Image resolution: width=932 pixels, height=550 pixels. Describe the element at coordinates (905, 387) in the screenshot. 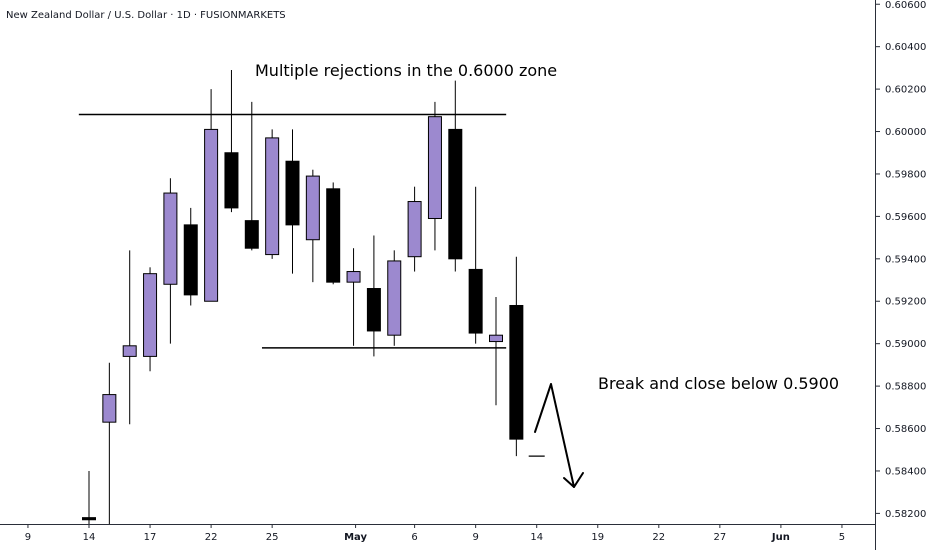

I see `price-tick-label: 0.58800` at that location.